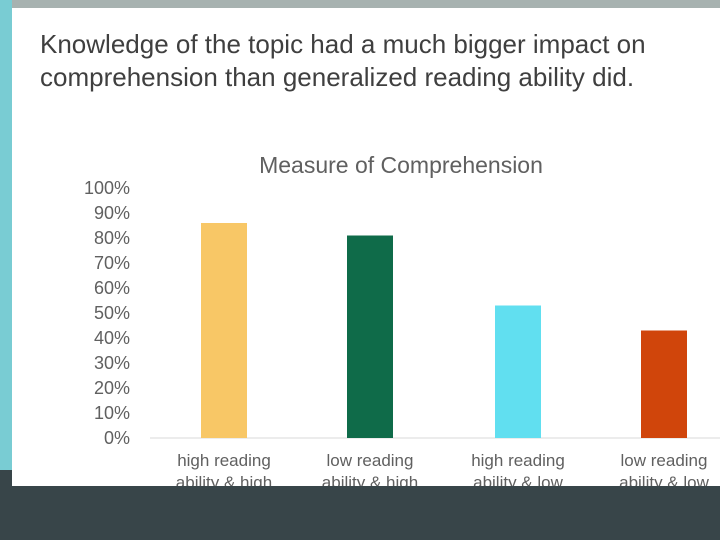 Image resolution: width=720 pixels, height=540 pixels. What do you see at coordinates (112, 213) in the screenshot?
I see `y-tick-label: 90%` at bounding box center [112, 213].